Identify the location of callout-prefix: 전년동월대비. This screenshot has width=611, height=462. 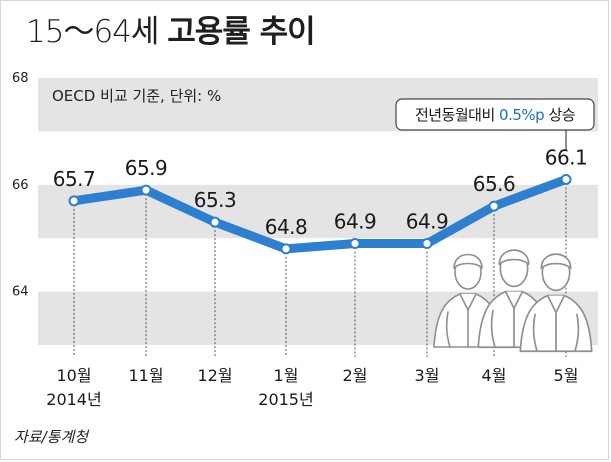
(457, 115).